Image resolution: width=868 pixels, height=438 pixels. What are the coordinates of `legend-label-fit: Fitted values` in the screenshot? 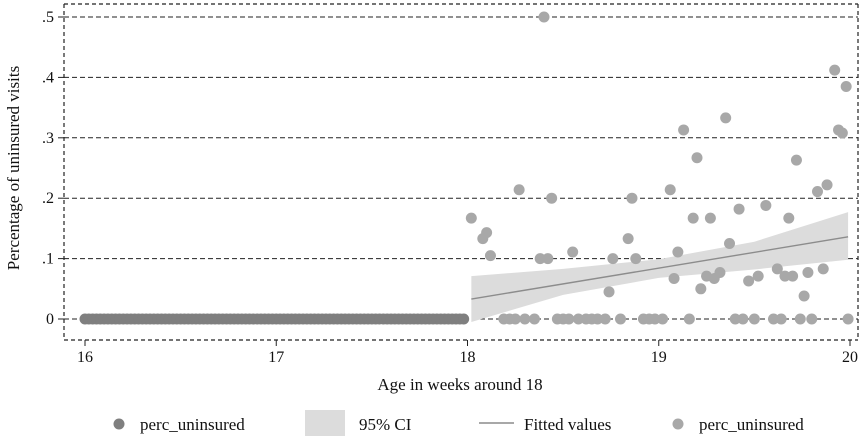 It's located at (567, 424).